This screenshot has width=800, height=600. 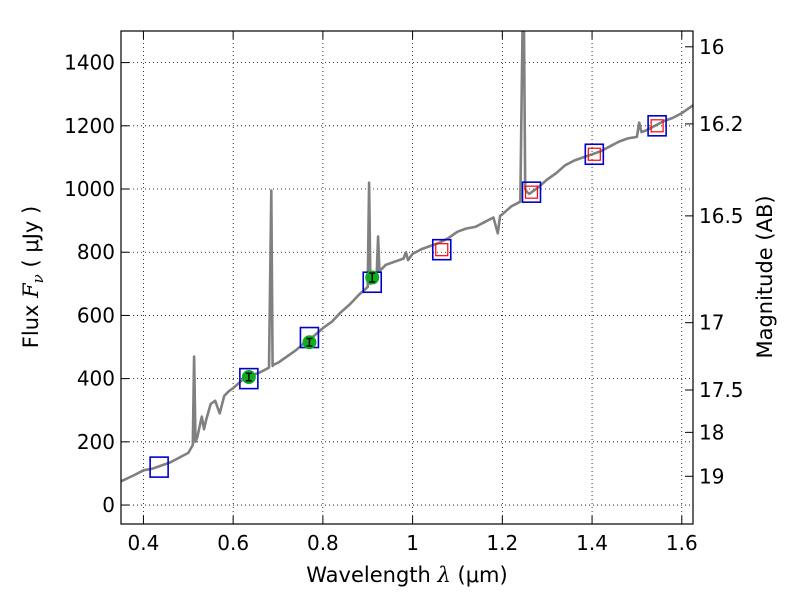 What do you see at coordinates (233, 543) in the screenshot?
I see `x-tick-label: 0.6` at bounding box center [233, 543].